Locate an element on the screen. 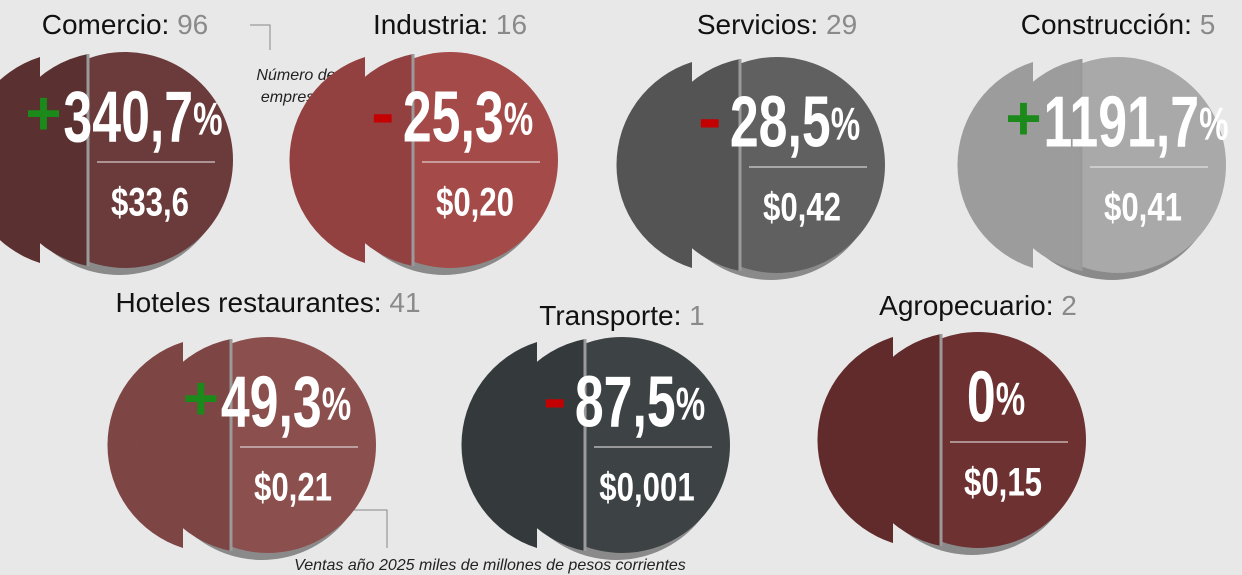 This screenshot has height=575, width=1242. sales-value: $0,21 is located at coordinates (293, 487).